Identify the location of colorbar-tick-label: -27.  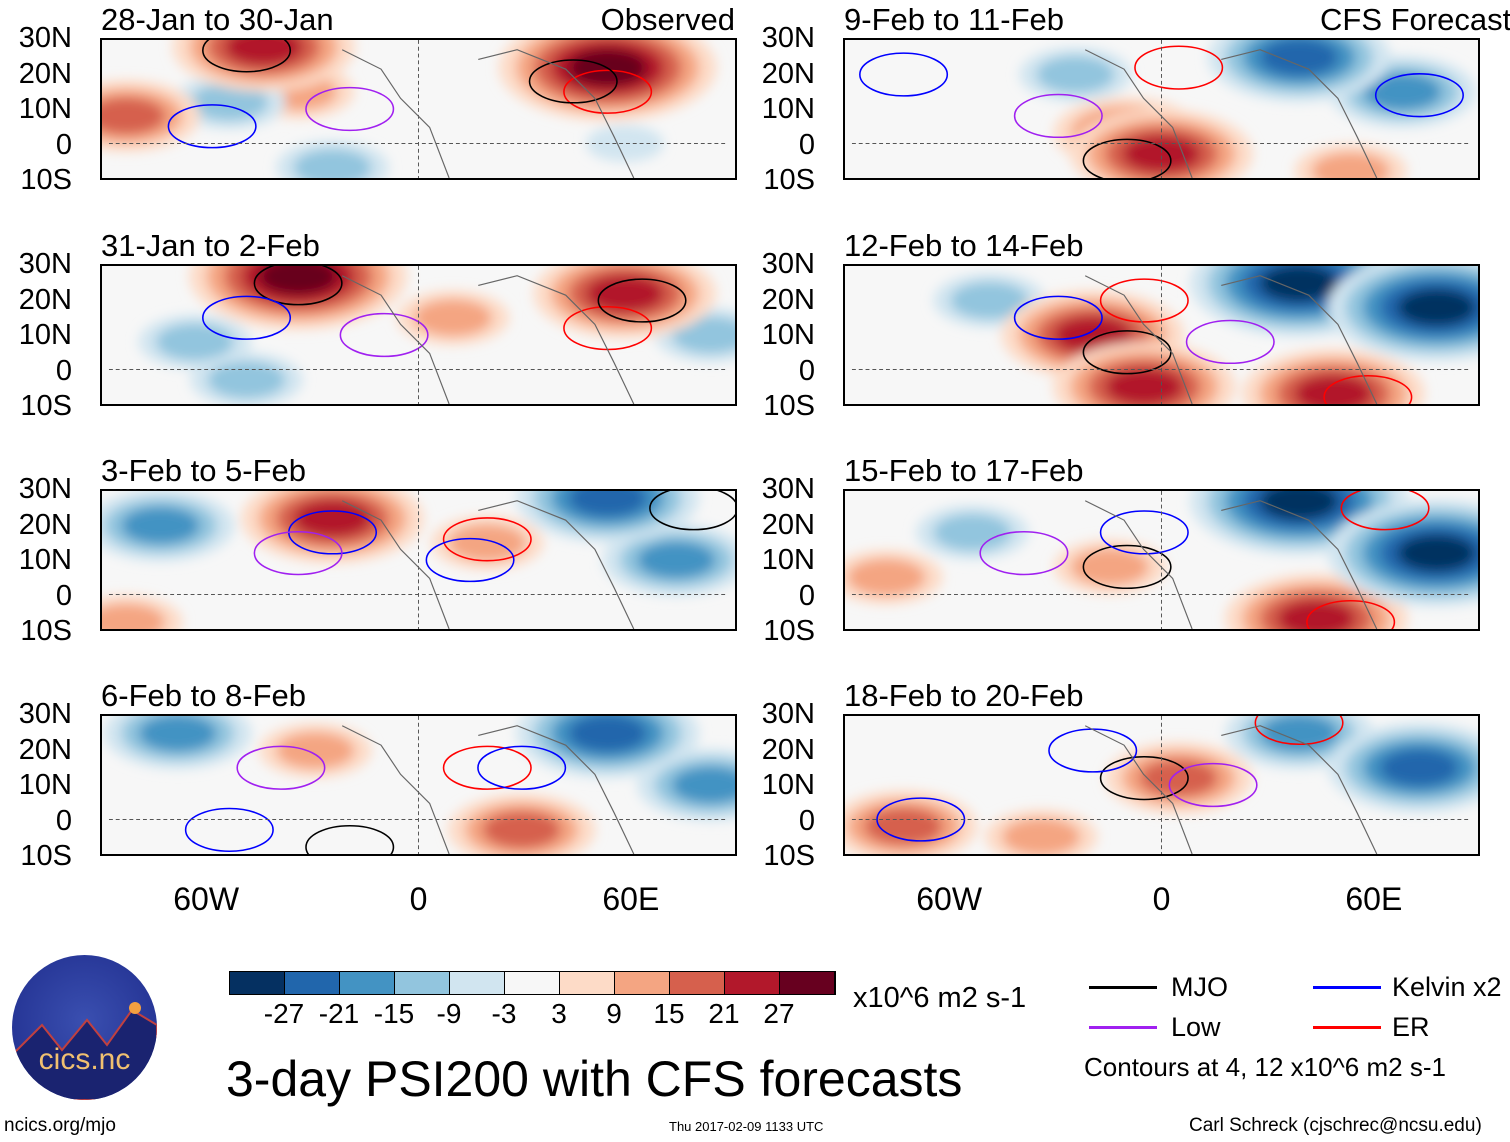
(284, 1013).